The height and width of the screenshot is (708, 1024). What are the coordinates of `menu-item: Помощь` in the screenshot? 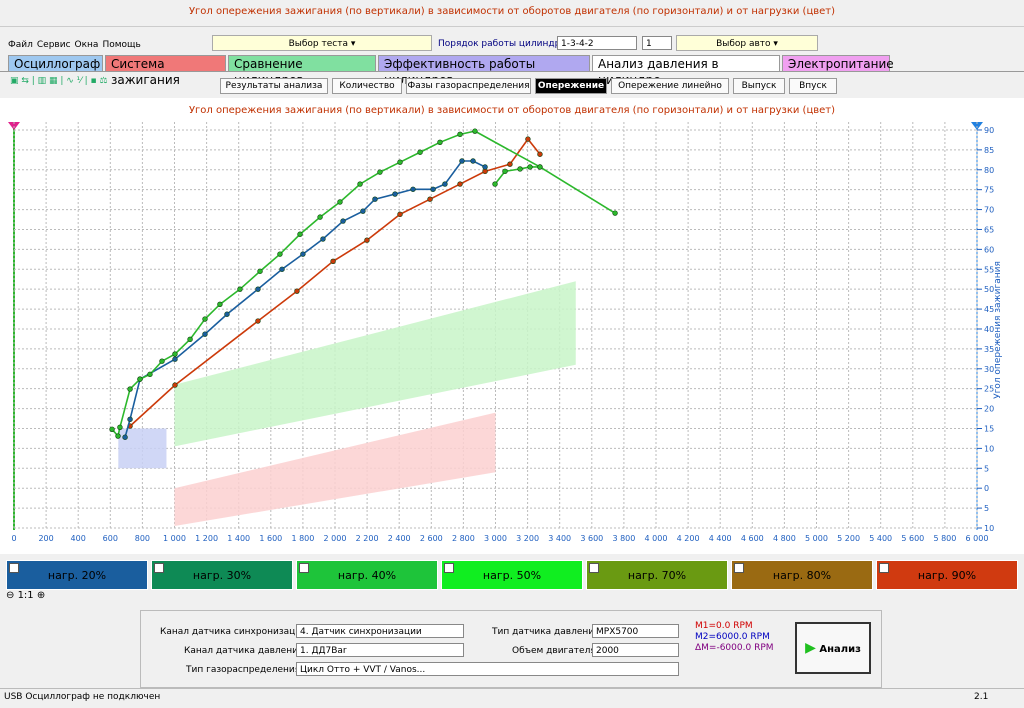 It's located at (121, 45).